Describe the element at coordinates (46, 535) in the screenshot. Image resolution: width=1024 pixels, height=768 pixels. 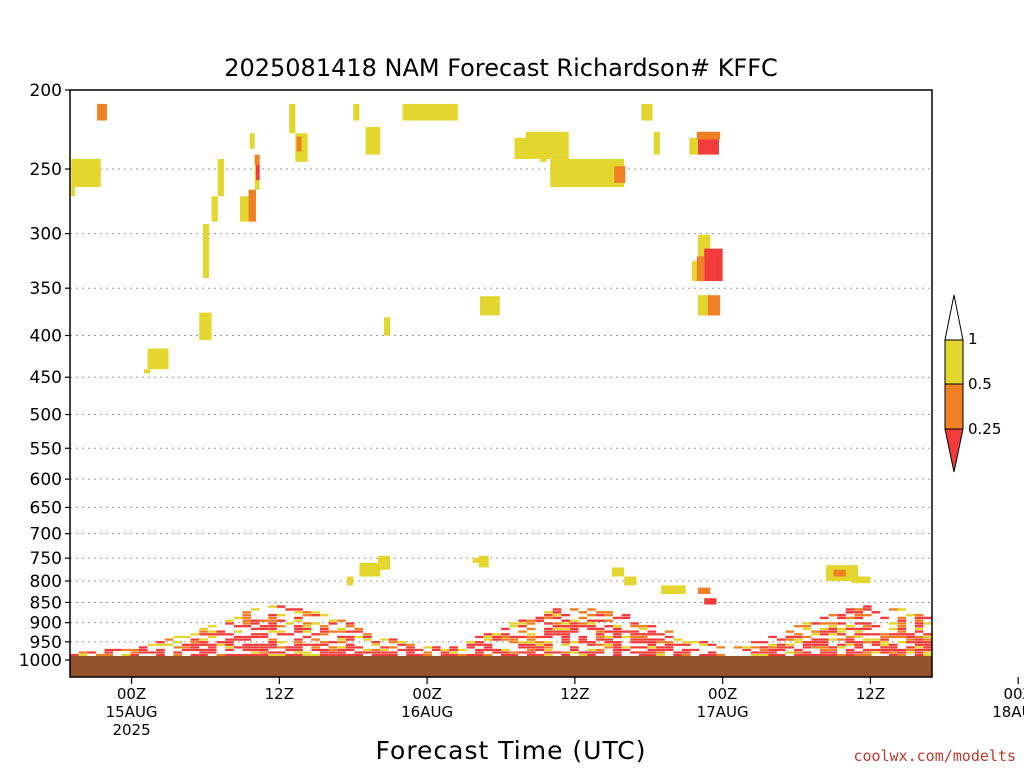
I see `y-tick-label: 700` at that location.